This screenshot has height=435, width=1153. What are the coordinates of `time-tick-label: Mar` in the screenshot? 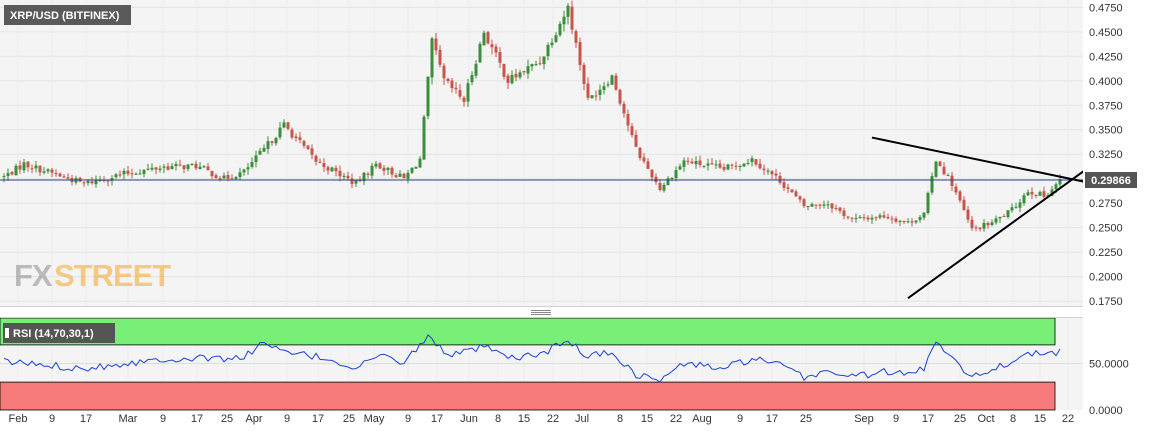 It's located at (128, 419).